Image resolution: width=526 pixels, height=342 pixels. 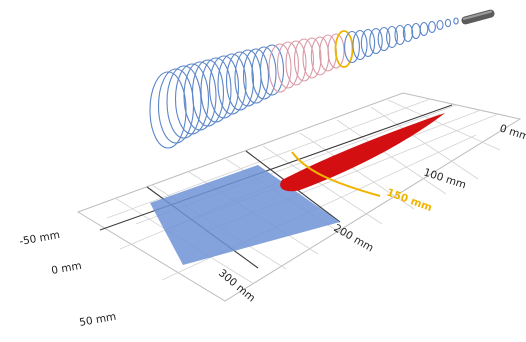 What do you see at coordinates (444, 178) in the screenshot?
I see `depth-label-100: 100 mm` at bounding box center [444, 178].